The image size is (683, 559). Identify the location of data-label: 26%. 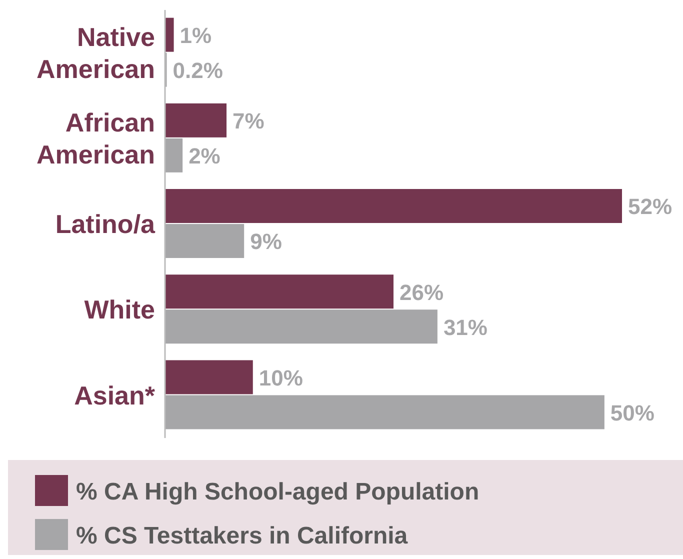
(422, 292).